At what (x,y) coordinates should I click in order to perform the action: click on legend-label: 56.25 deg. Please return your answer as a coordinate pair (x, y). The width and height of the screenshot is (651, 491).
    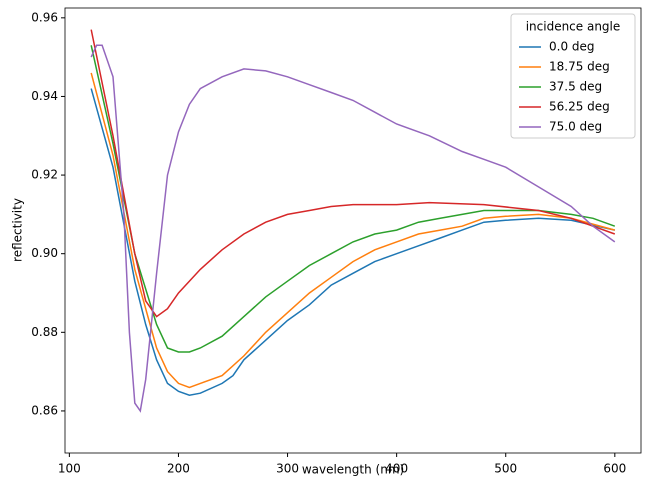
    Looking at the image, I should click on (579, 107).